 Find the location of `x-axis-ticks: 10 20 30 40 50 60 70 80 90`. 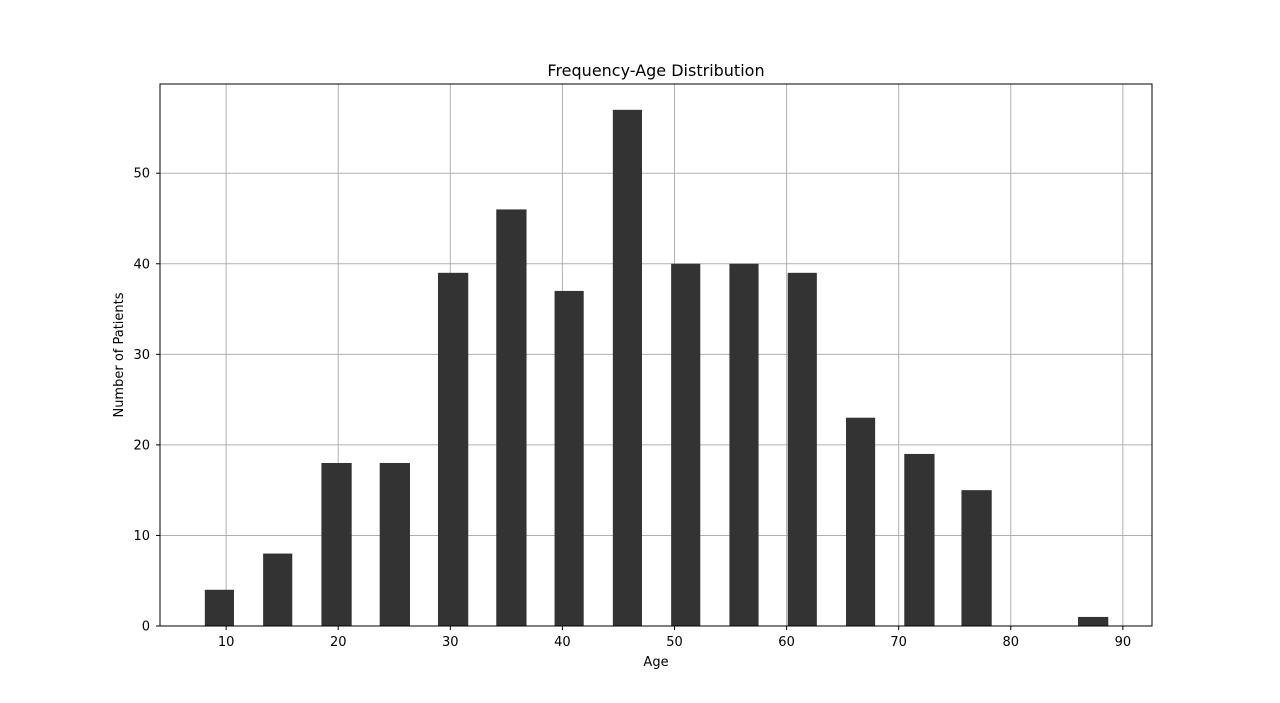

x-axis-ticks: 10 20 30 40 50 60 70 80 90 is located at coordinates (674, 638).